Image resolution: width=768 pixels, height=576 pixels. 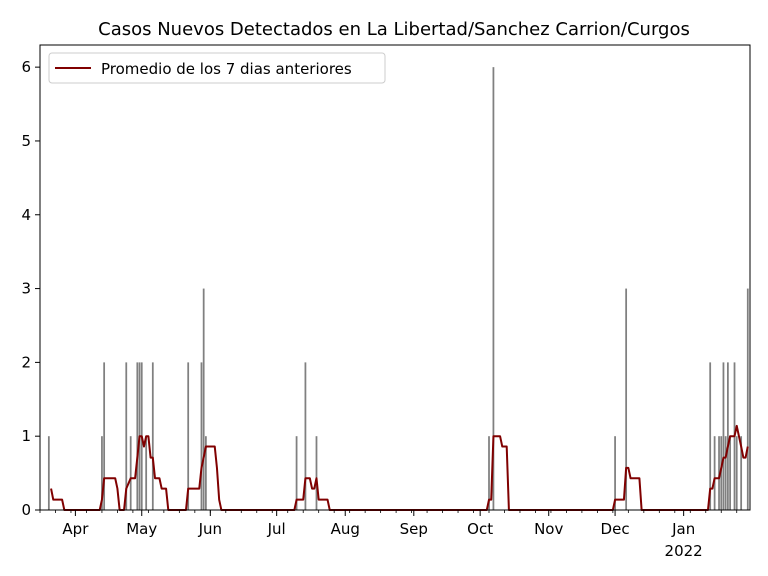 I want to click on x-tick-label: Oct, so click(x=480, y=529).